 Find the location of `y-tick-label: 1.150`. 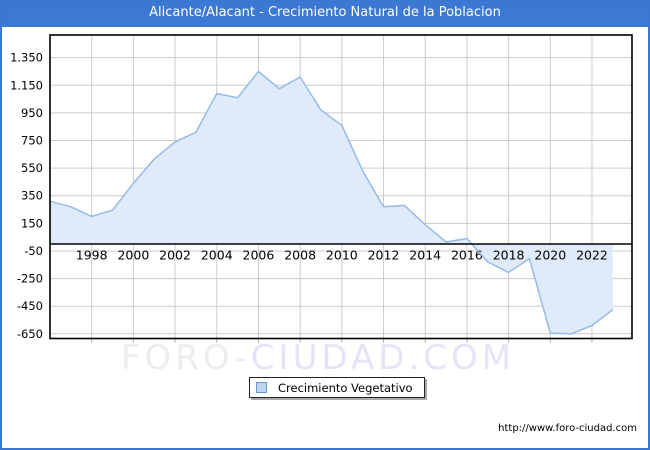

y-tick-label: 1.150 is located at coordinates (26, 85).